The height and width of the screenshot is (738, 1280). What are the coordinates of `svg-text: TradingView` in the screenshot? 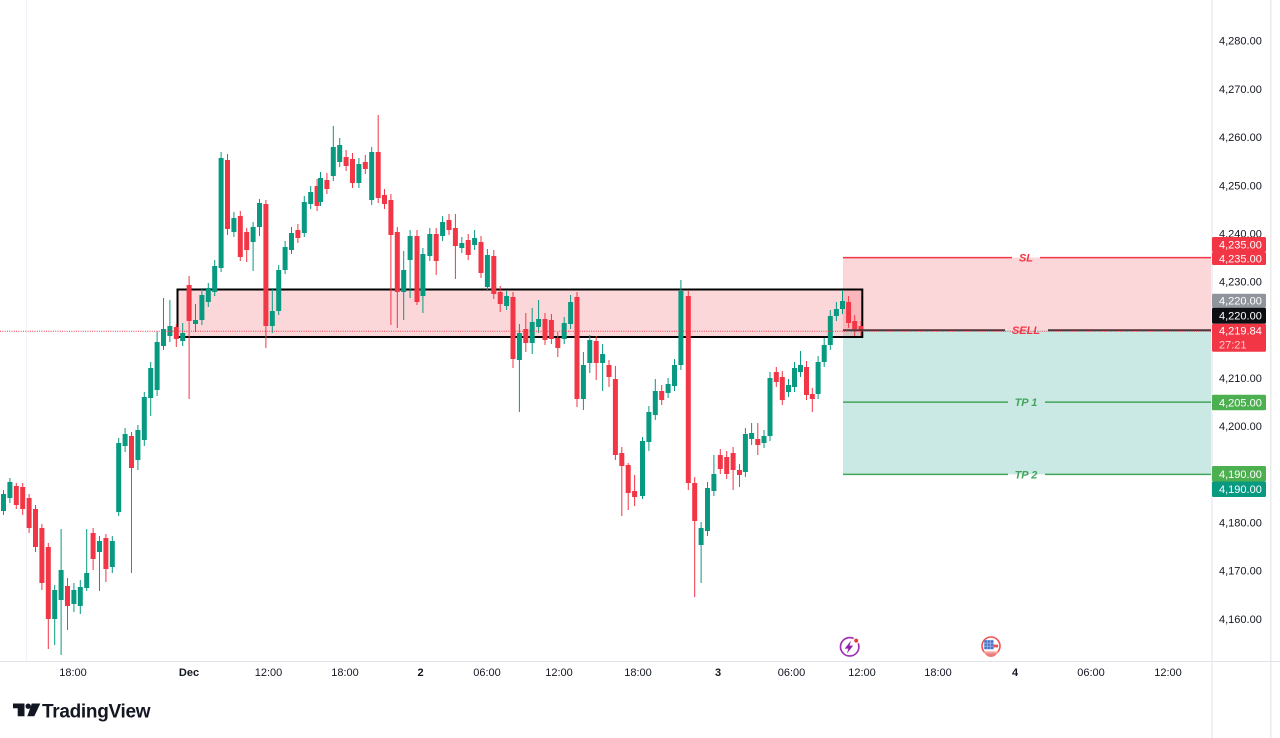 It's located at (96, 712).